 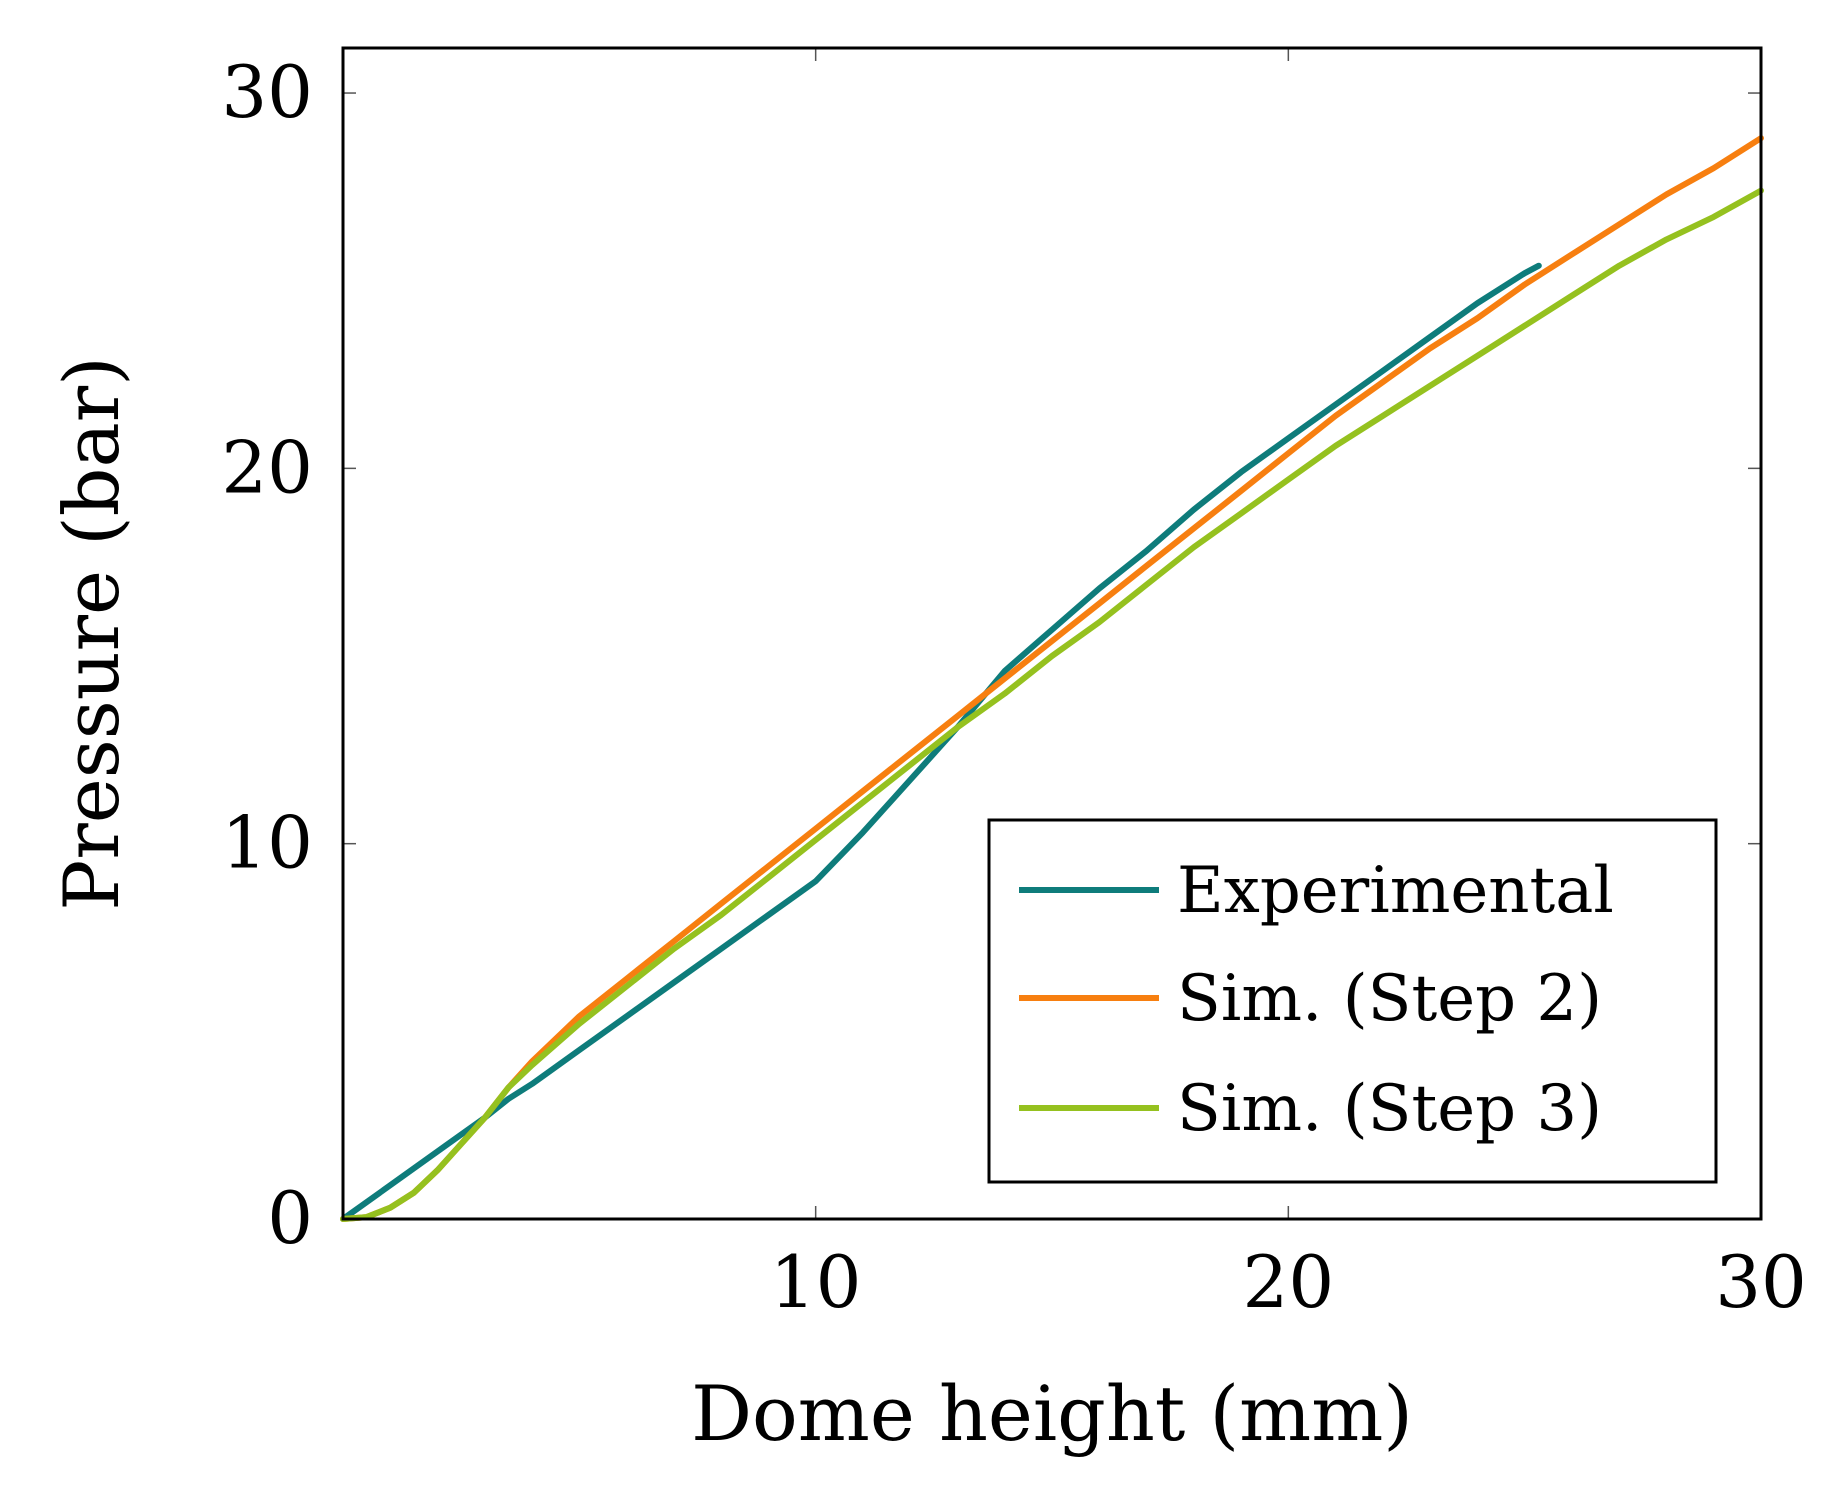 What do you see at coordinates (290, 1218) in the screenshot?
I see `y-tick-label: 0` at bounding box center [290, 1218].